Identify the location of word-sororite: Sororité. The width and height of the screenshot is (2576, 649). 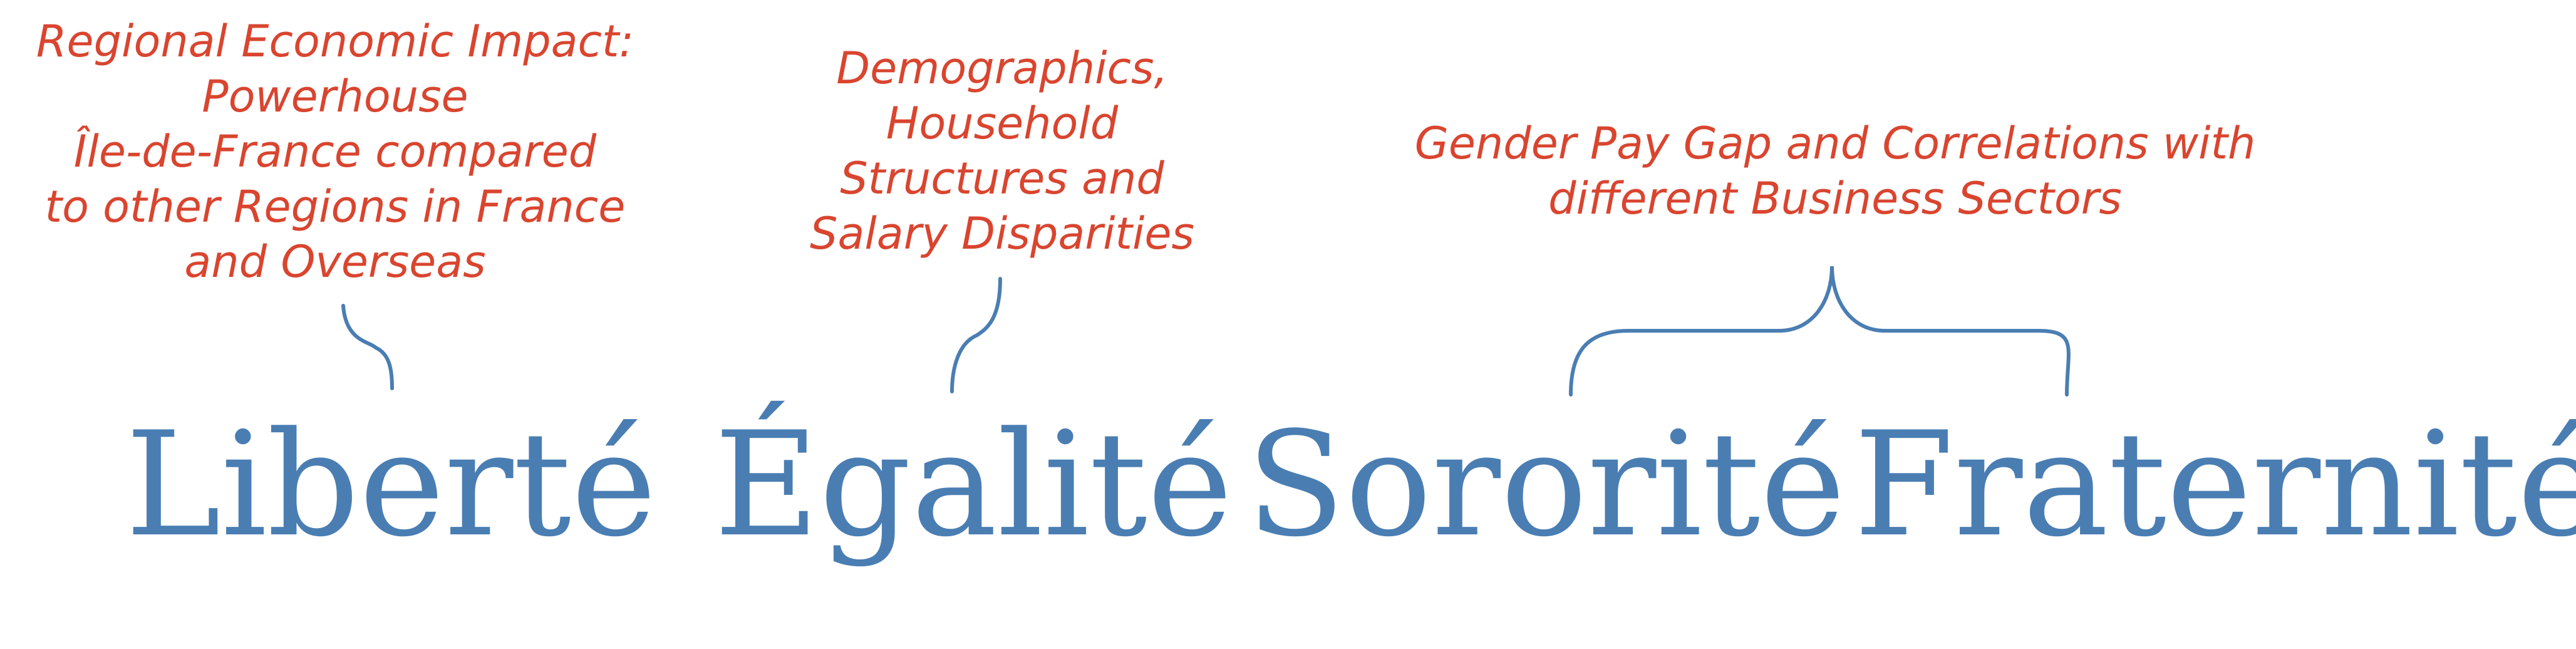
(1546, 485).